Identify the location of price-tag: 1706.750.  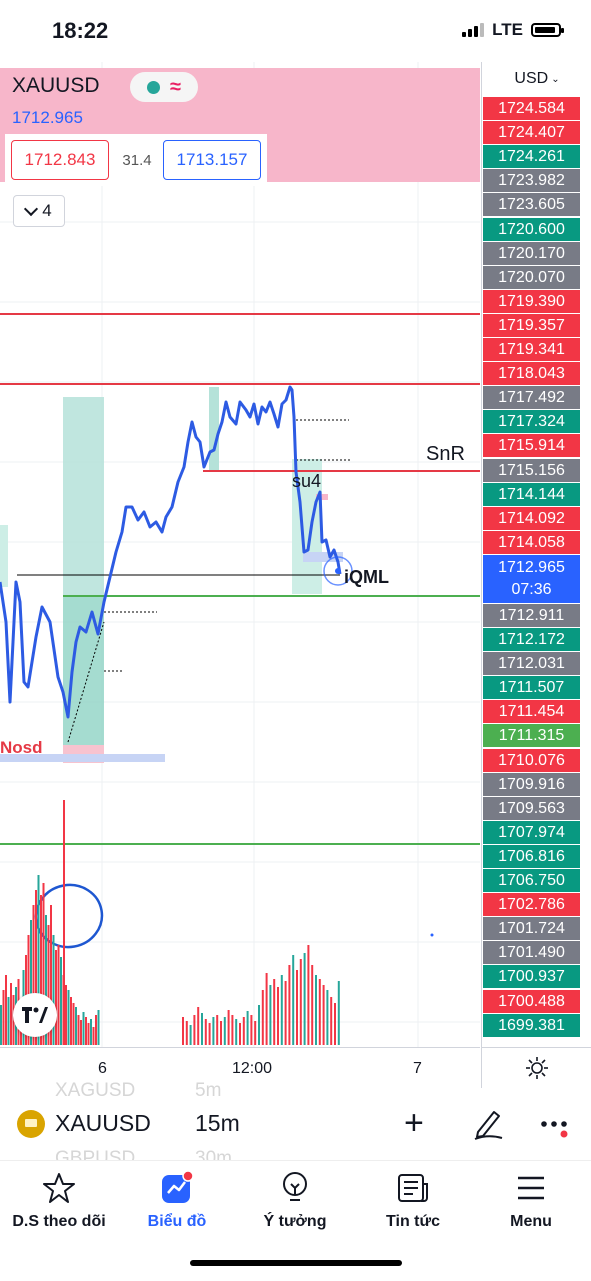
(531, 880).